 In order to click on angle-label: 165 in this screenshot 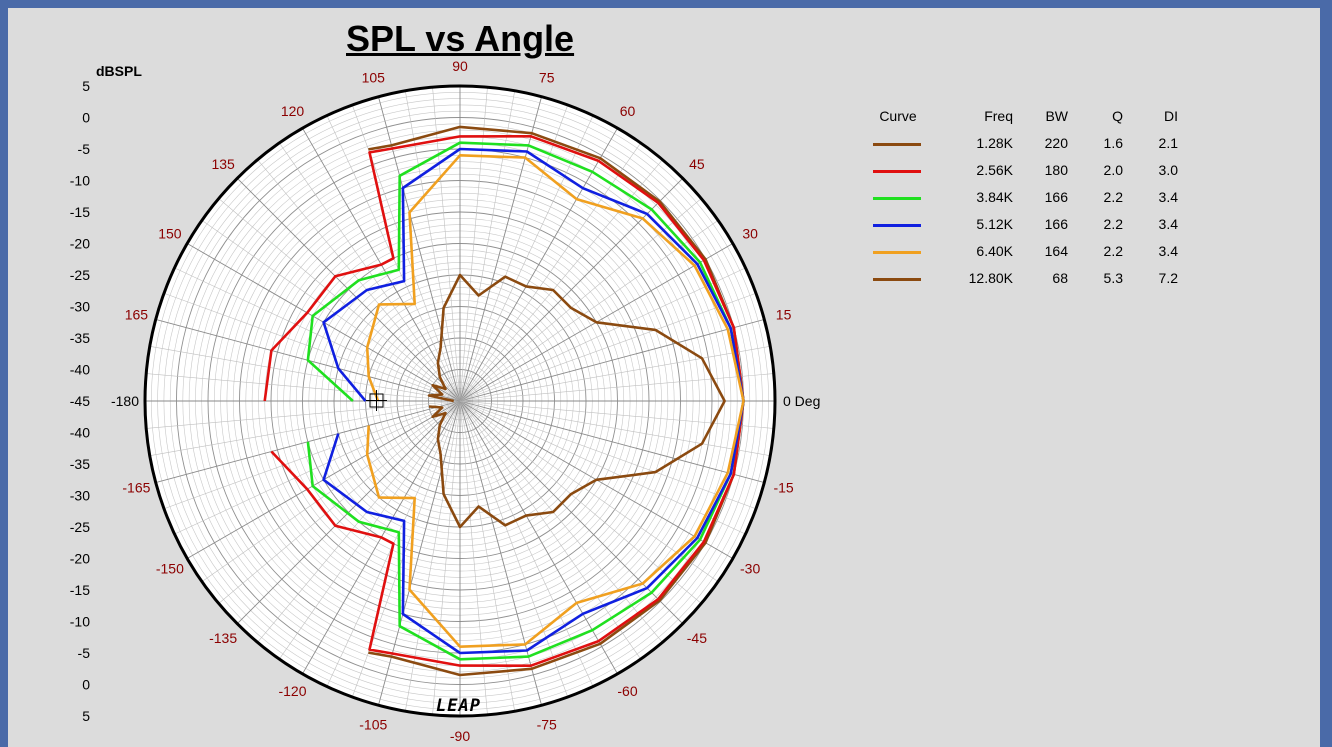, I will do `click(137, 314)`.